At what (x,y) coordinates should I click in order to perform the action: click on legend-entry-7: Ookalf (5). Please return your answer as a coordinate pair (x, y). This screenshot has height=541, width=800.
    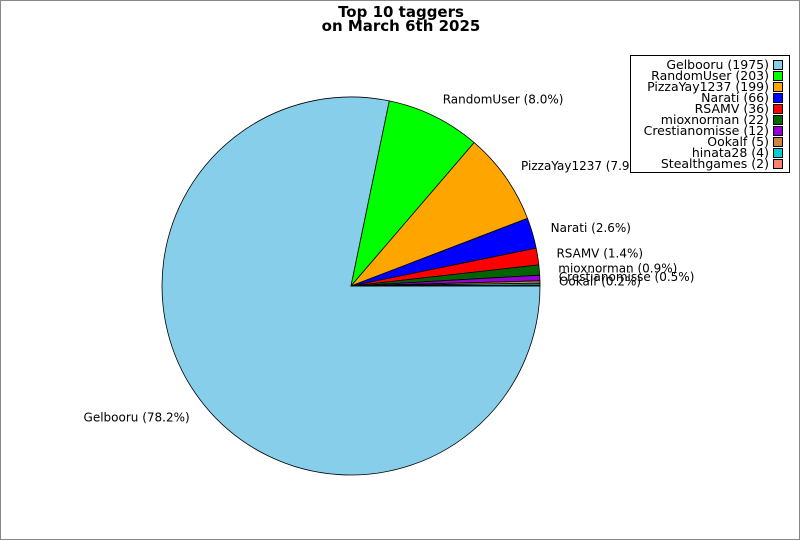
    Looking at the image, I should click on (745, 141).